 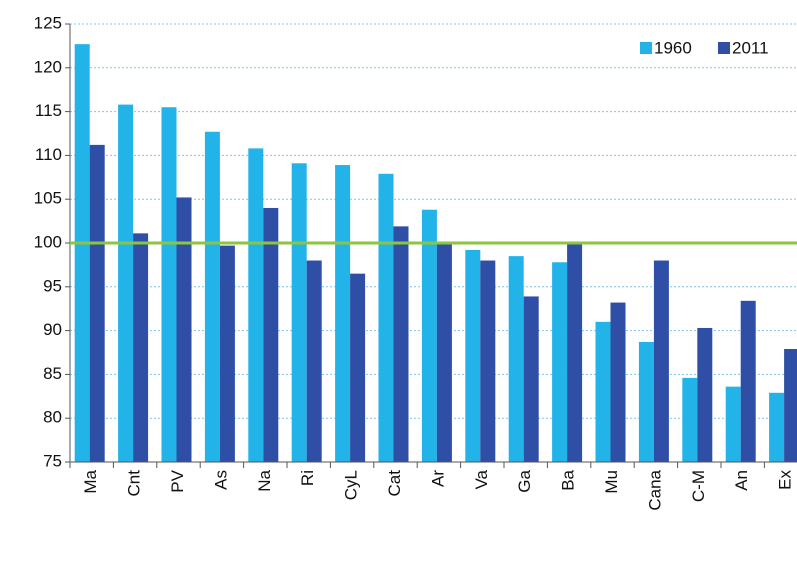 What do you see at coordinates (654, 489) in the screenshot?
I see `x-tick-label: Cana` at bounding box center [654, 489].